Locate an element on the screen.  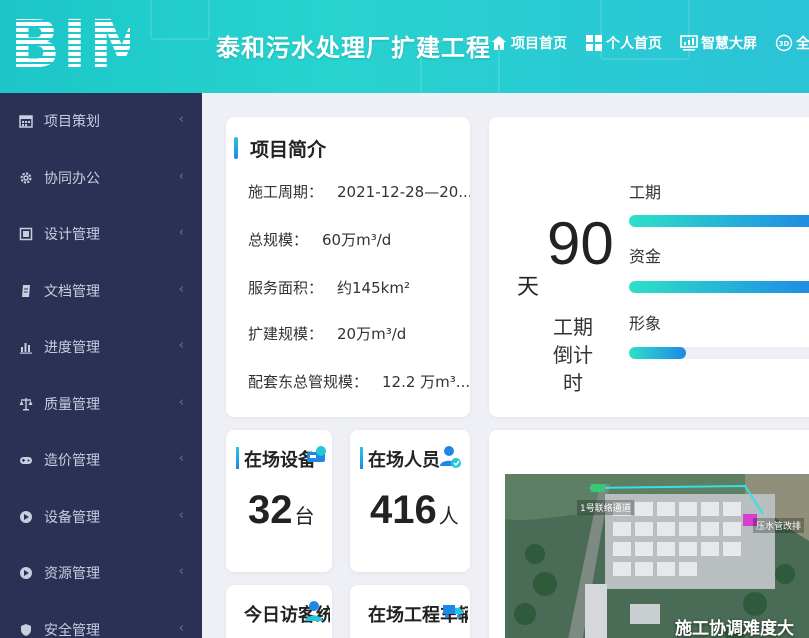
intro-label: 服务面积： is located at coordinates (286, 288).